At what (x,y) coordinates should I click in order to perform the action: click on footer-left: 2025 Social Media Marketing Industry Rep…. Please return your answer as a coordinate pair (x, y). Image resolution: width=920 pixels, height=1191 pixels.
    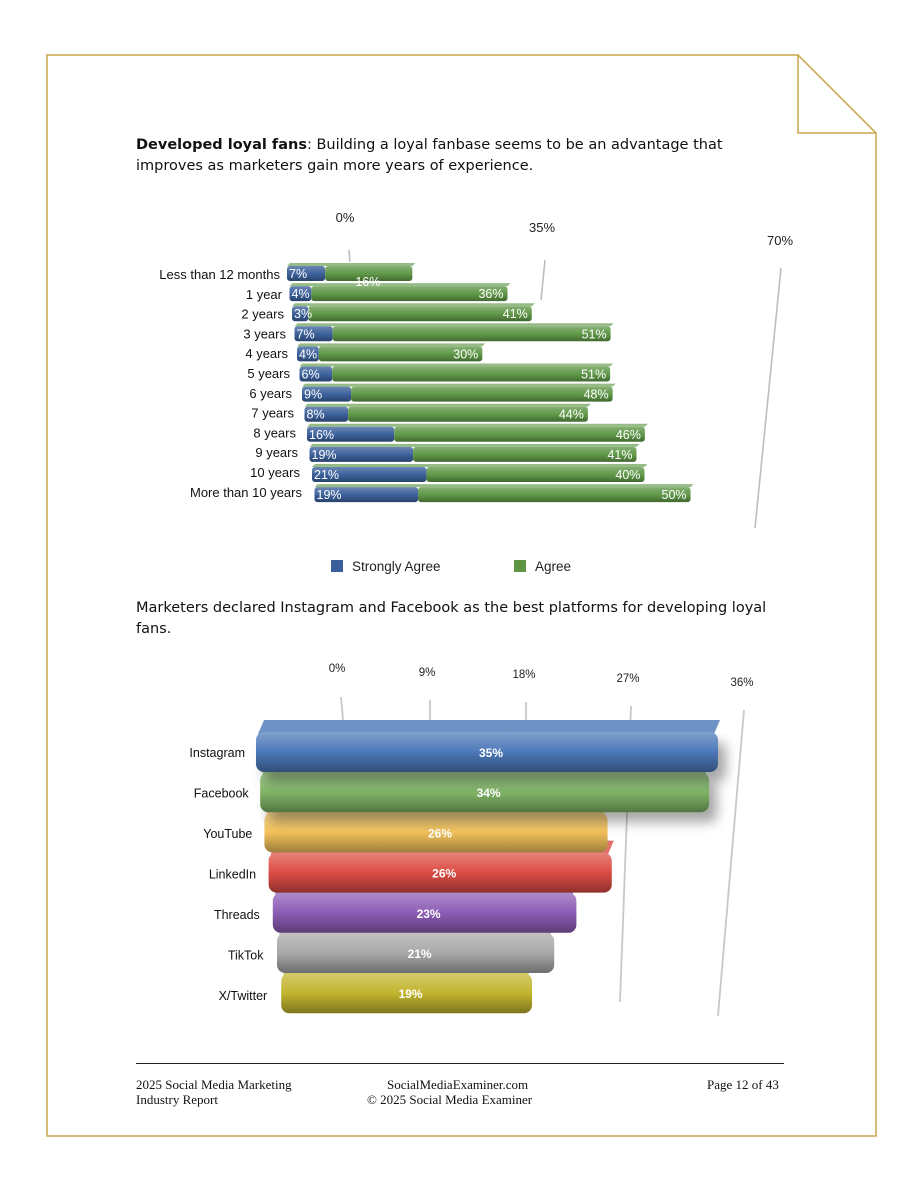
    Looking at the image, I should click on (214, 1092).